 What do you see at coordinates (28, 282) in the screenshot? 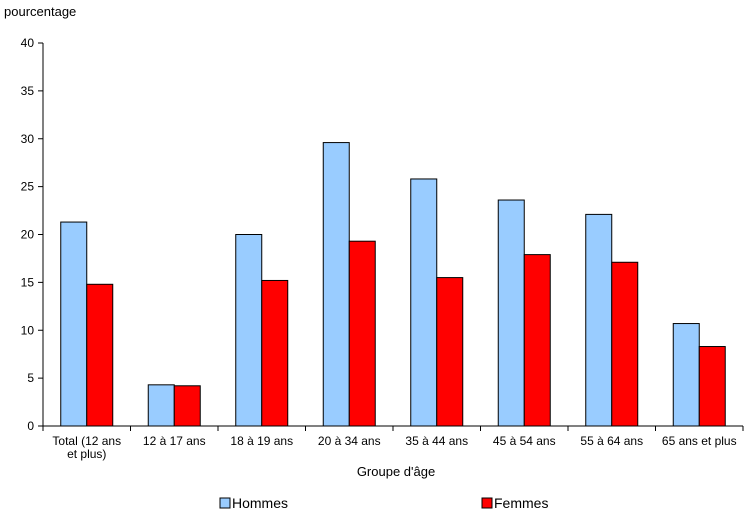
I see `y-tick-label: 15` at bounding box center [28, 282].